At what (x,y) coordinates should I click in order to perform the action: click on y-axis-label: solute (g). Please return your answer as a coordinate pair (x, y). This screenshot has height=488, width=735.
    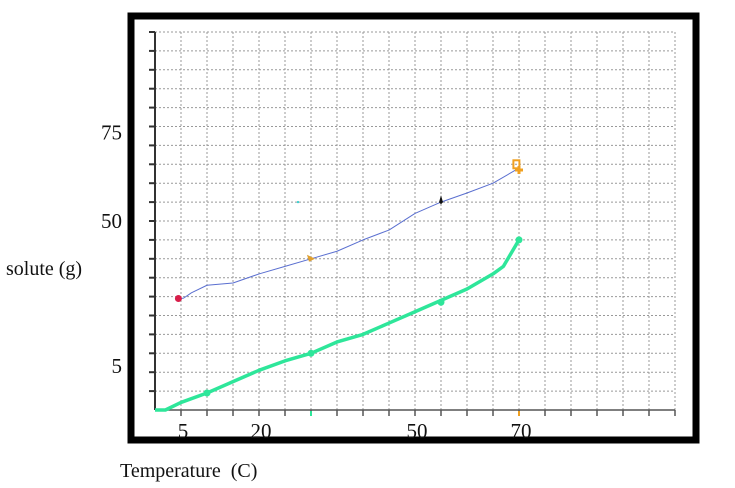
    Looking at the image, I should click on (44, 269).